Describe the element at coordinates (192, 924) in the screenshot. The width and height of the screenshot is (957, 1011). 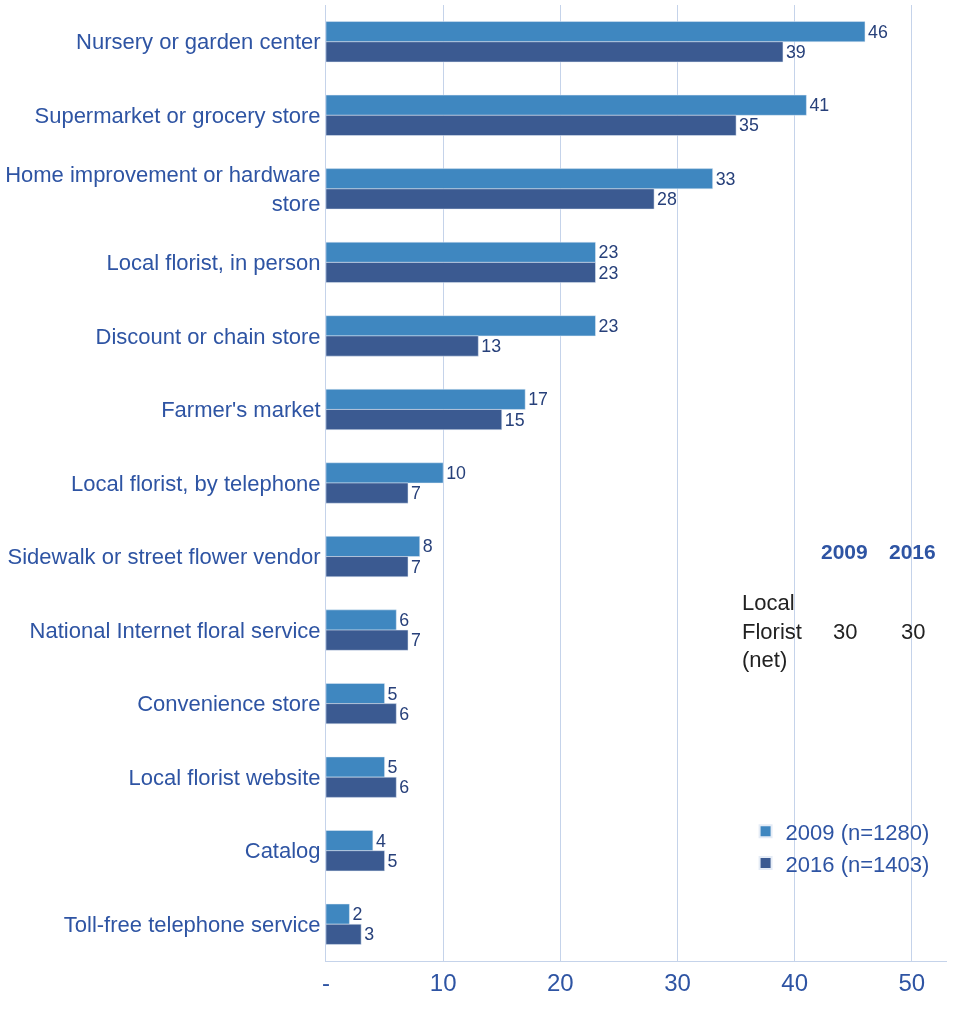
I see `y-tick-label: Toll-free telephone service` at that location.